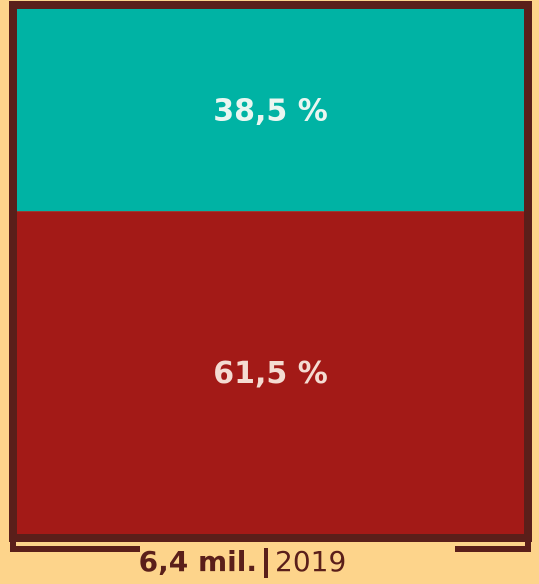 The image size is (539, 584). What do you see at coordinates (310, 561) in the screenshot?
I see `category-label: 2019` at bounding box center [310, 561].